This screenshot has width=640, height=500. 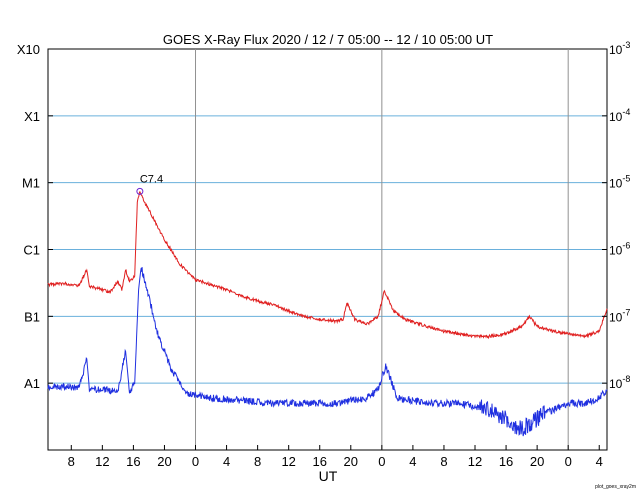 I want to click on y-tick-label-right: 10⁻⁵, so click(x=619, y=182).